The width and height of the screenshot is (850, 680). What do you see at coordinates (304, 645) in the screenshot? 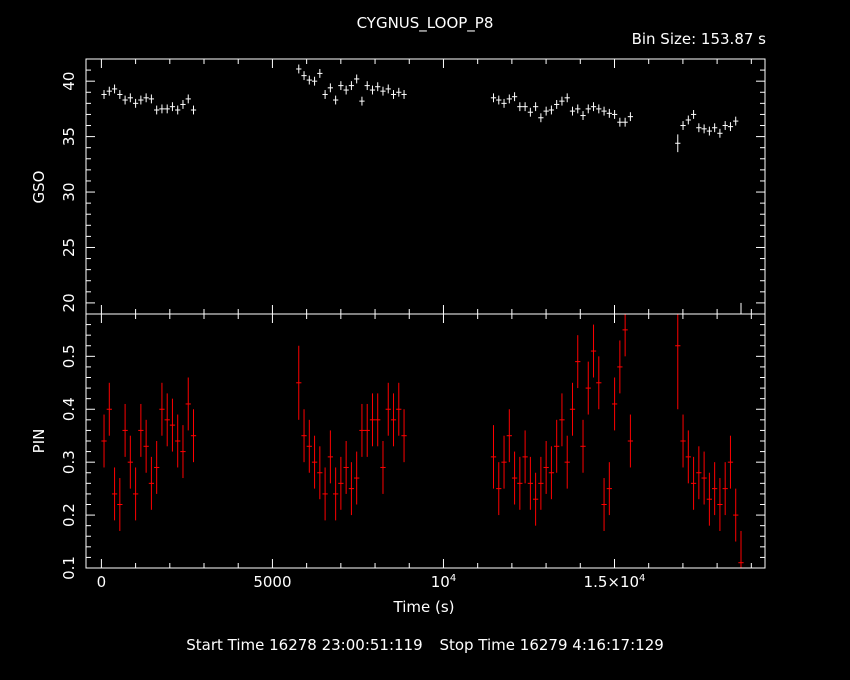
I see `start-time: Start Time 16278 23:00:51:119` at bounding box center [304, 645].